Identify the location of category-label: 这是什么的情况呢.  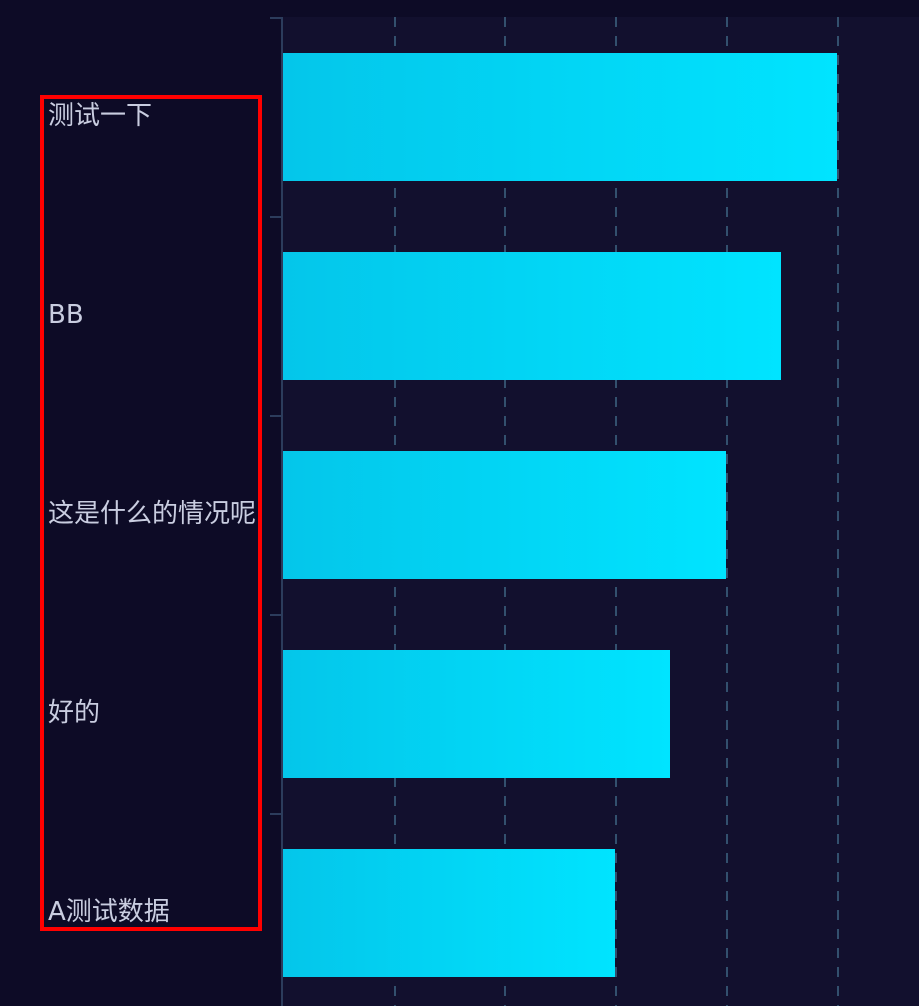
(152, 514).